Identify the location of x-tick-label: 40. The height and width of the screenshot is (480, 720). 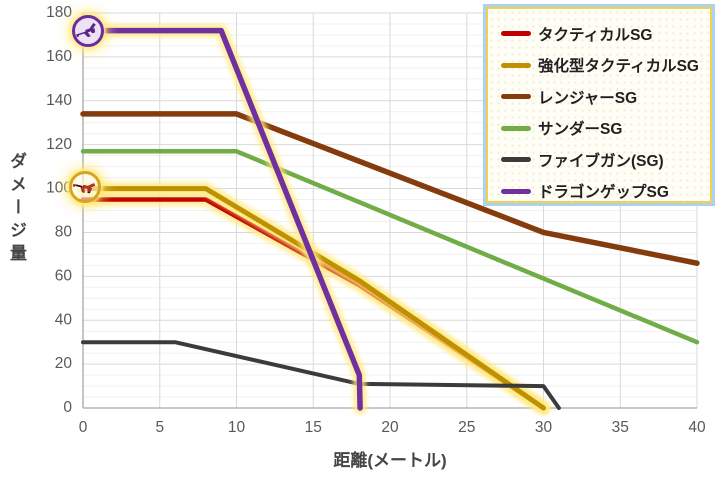
(697, 427).